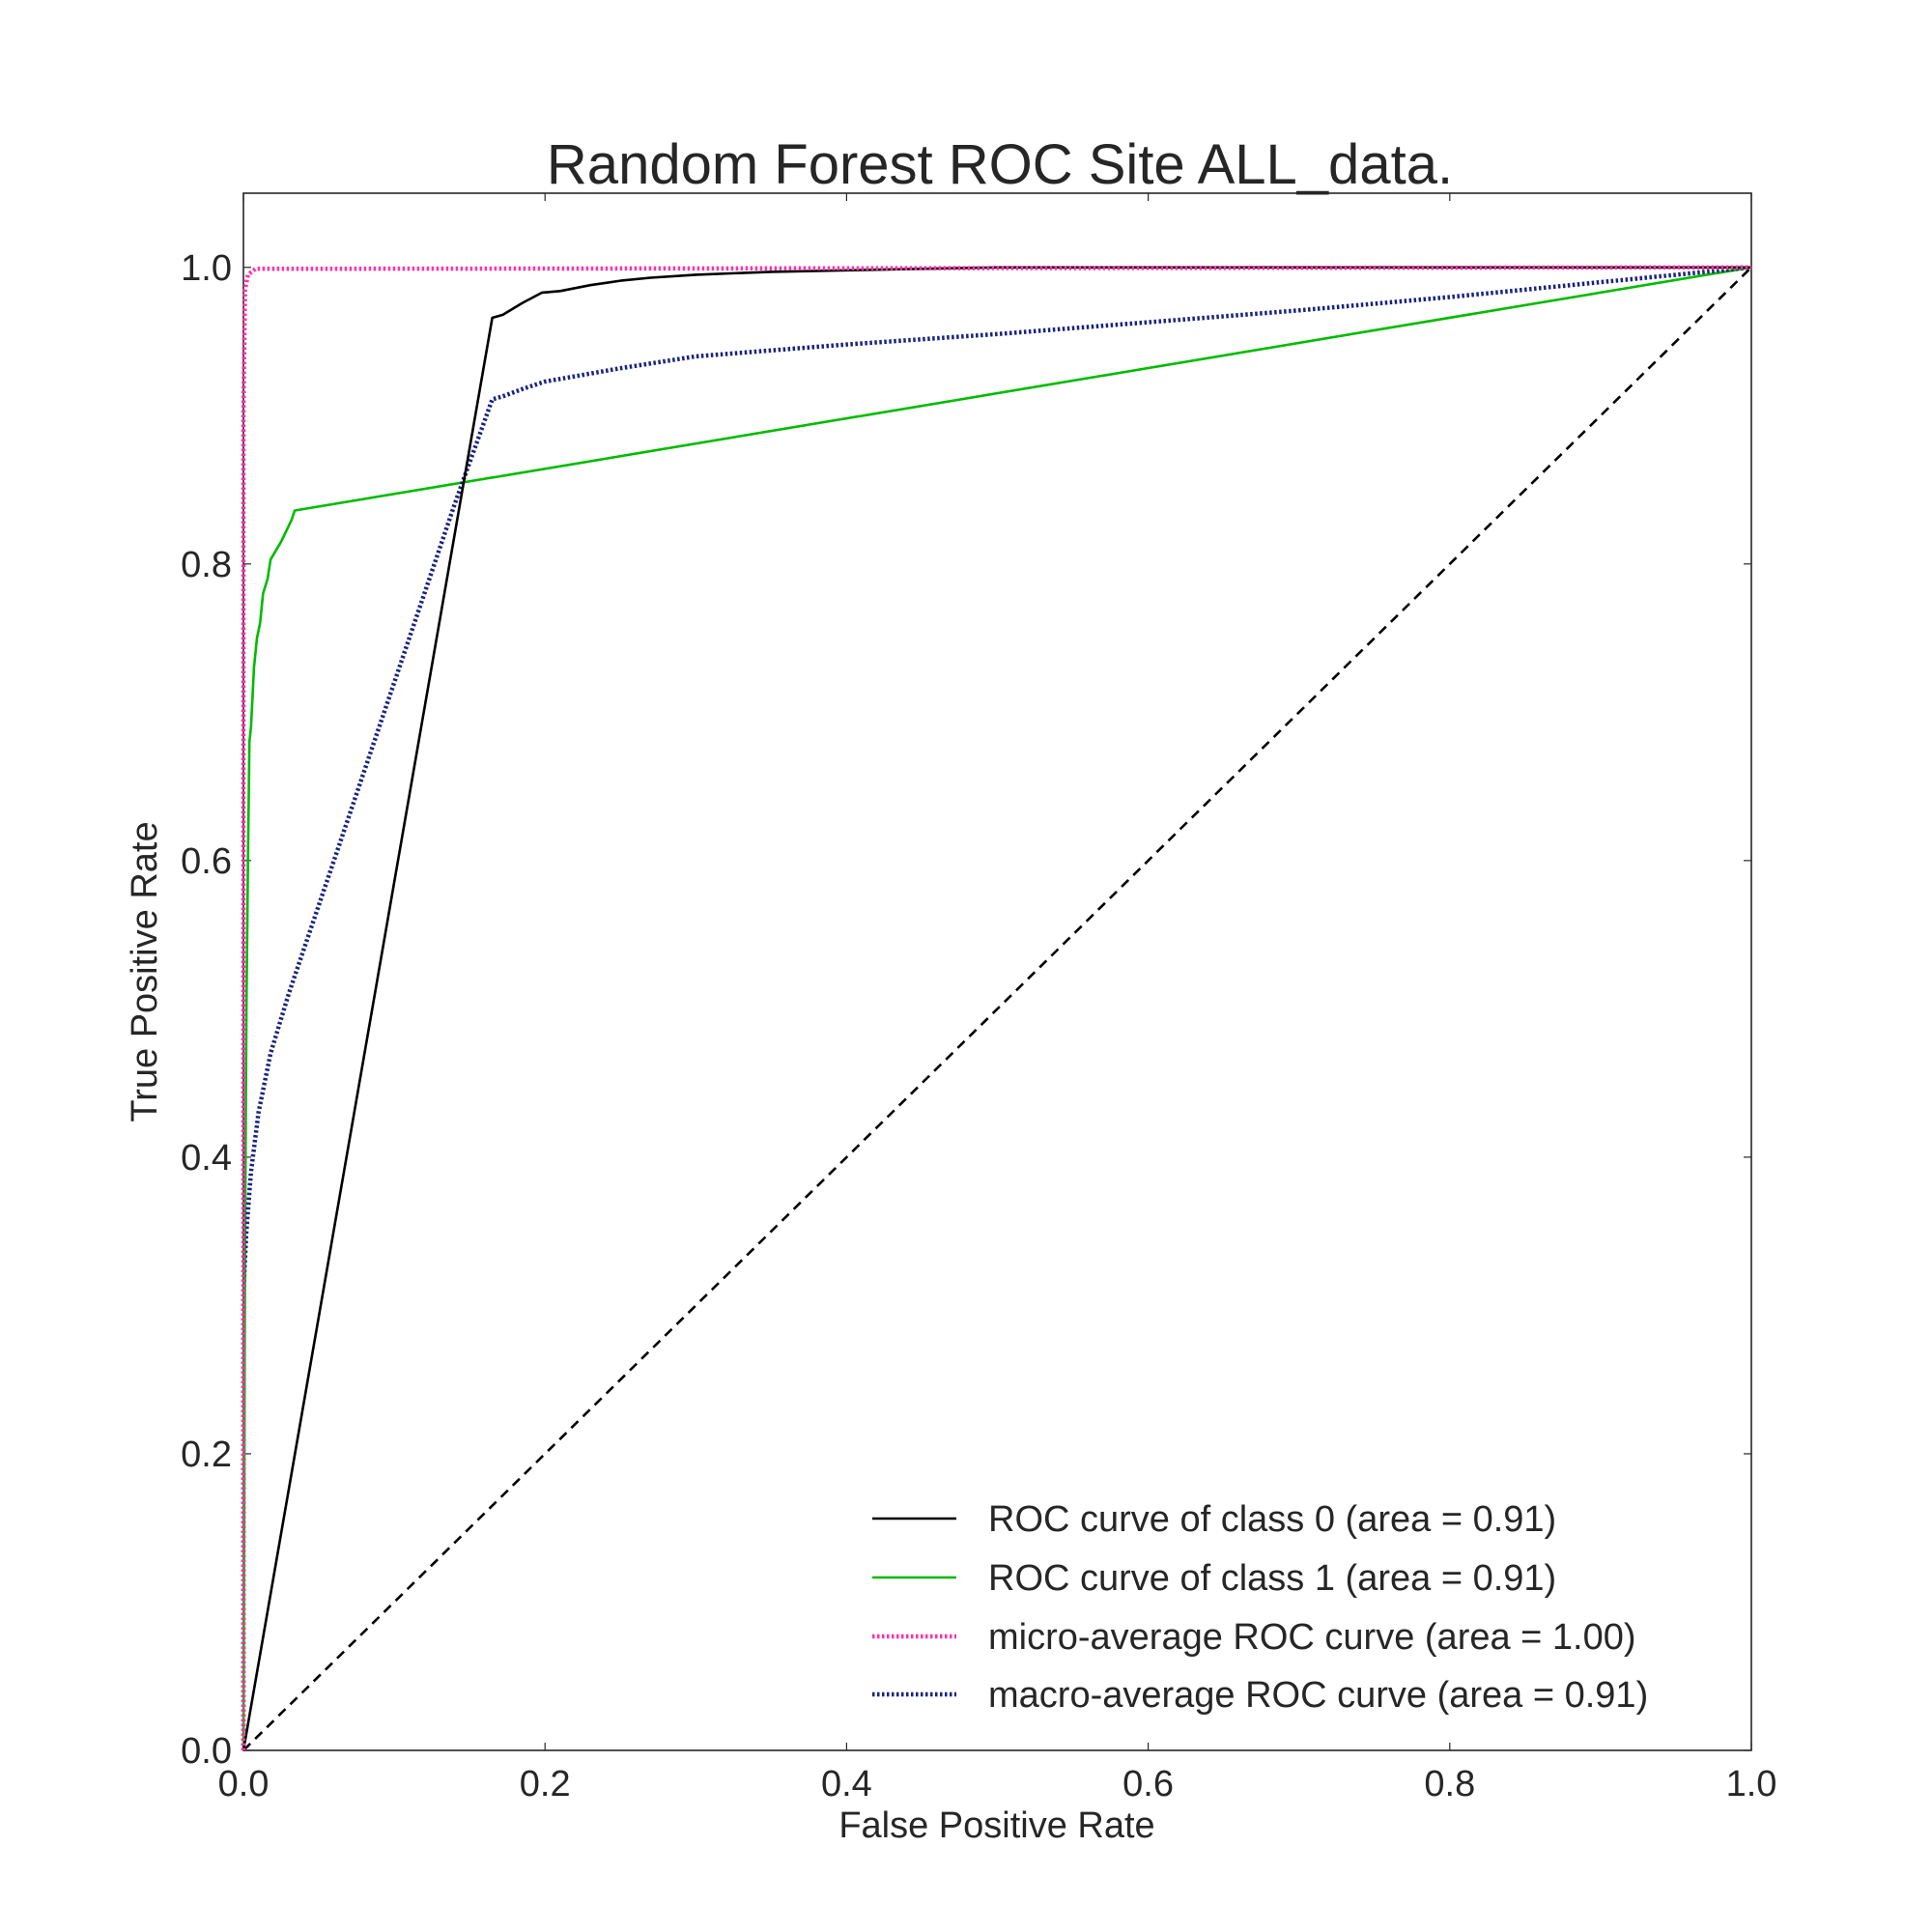 Image resolution: width=1932 pixels, height=1932 pixels. What do you see at coordinates (1000, 164) in the screenshot?
I see `chart-title: Random Forest ROC Site ALL_data.` at bounding box center [1000, 164].